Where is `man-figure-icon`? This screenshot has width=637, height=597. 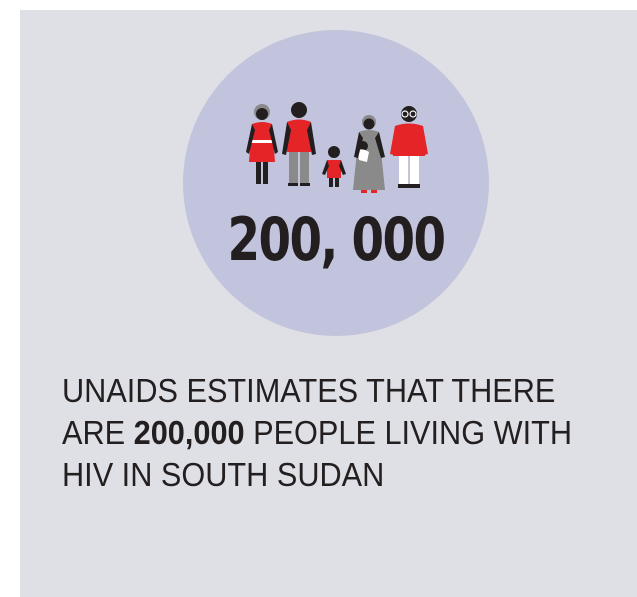 man-figure-icon is located at coordinates (299, 144).